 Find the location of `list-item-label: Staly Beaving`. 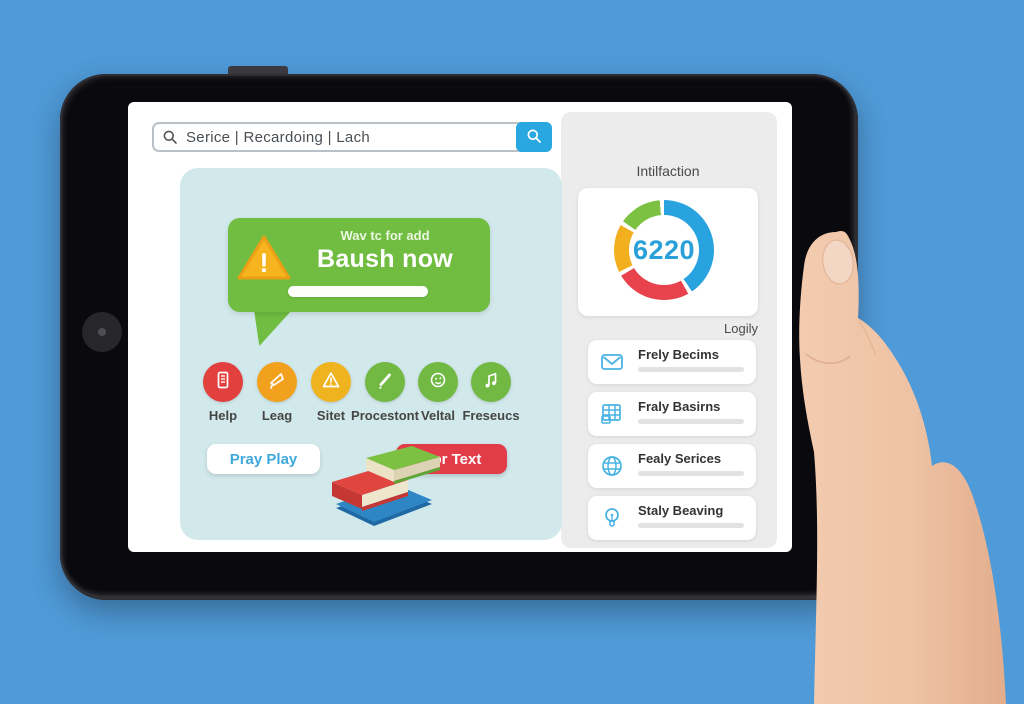

list-item-label: Staly Beaving is located at coordinates (681, 510).